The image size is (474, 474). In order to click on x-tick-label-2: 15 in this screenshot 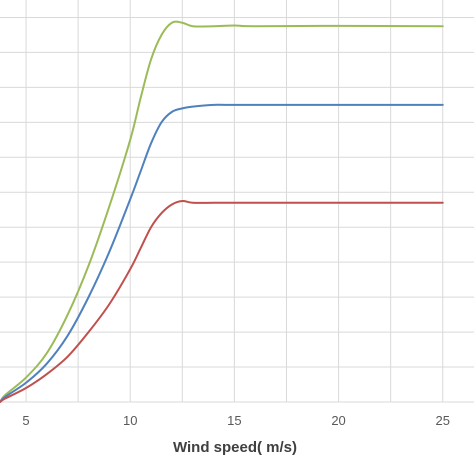, I will do `click(234, 420)`.